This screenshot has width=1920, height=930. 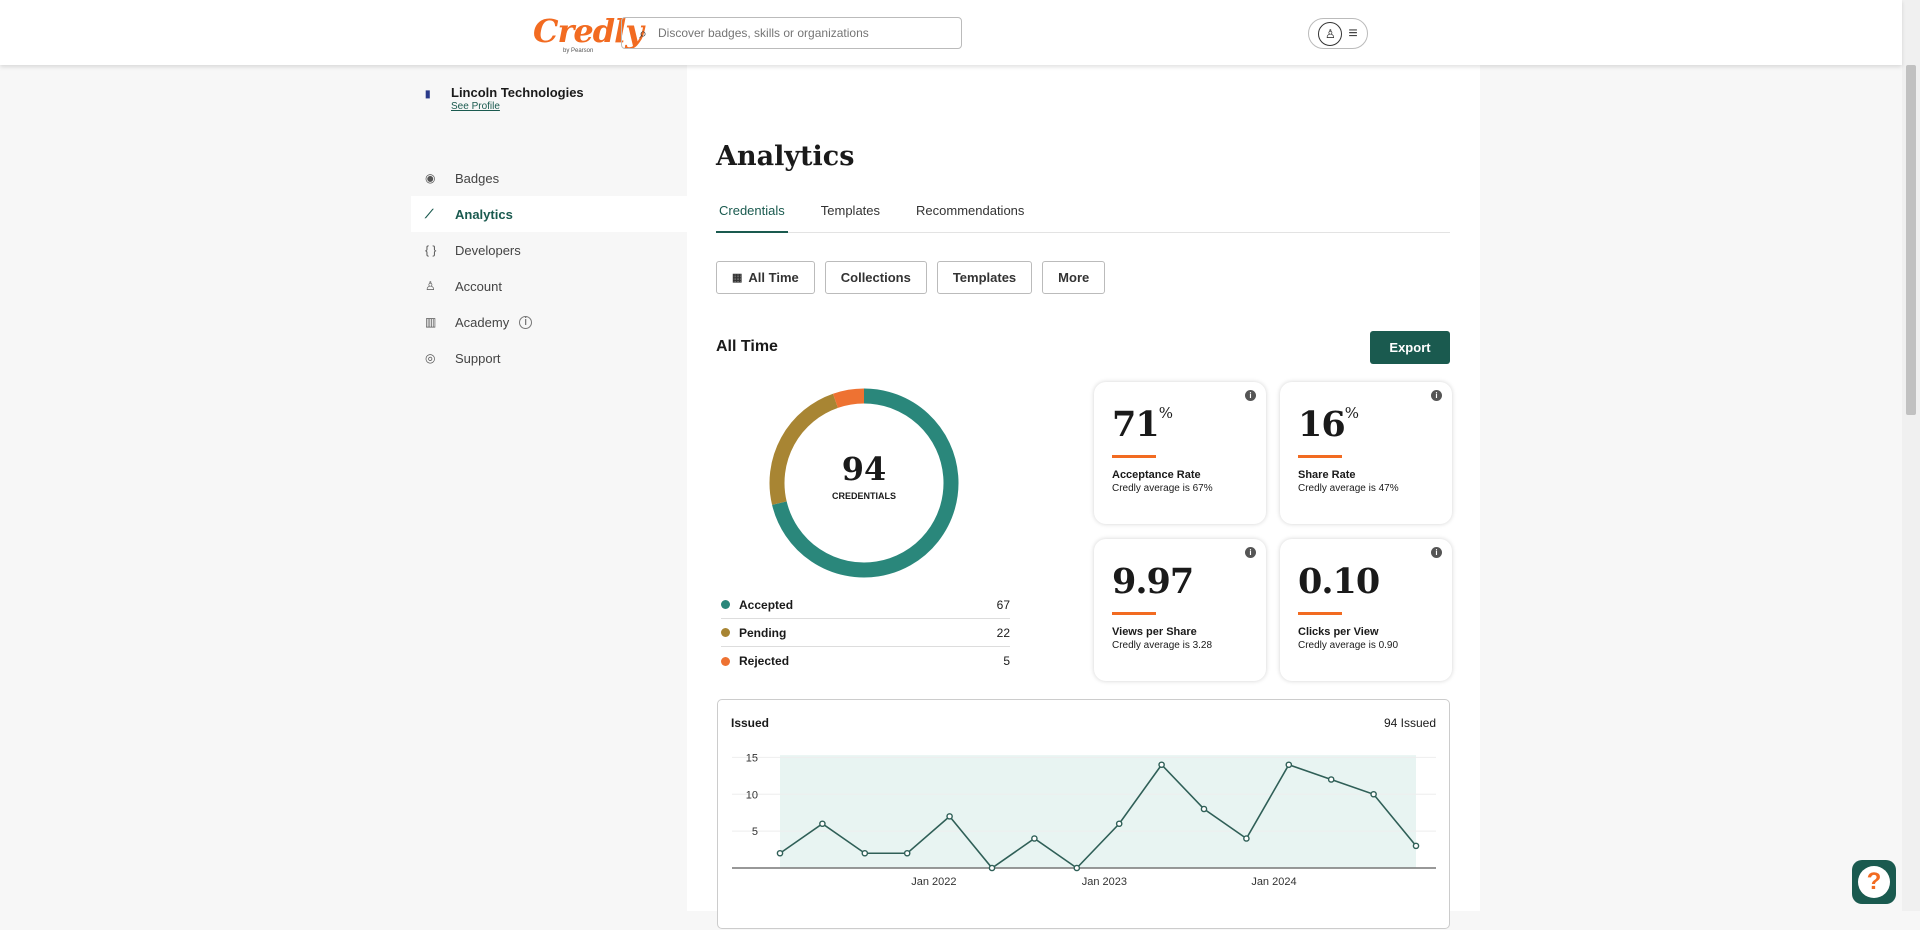 What do you see at coordinates (549, 250) in the screenshot?
I see `sidebar-item-developers: { } Developers` at bounding box center [549, 250].